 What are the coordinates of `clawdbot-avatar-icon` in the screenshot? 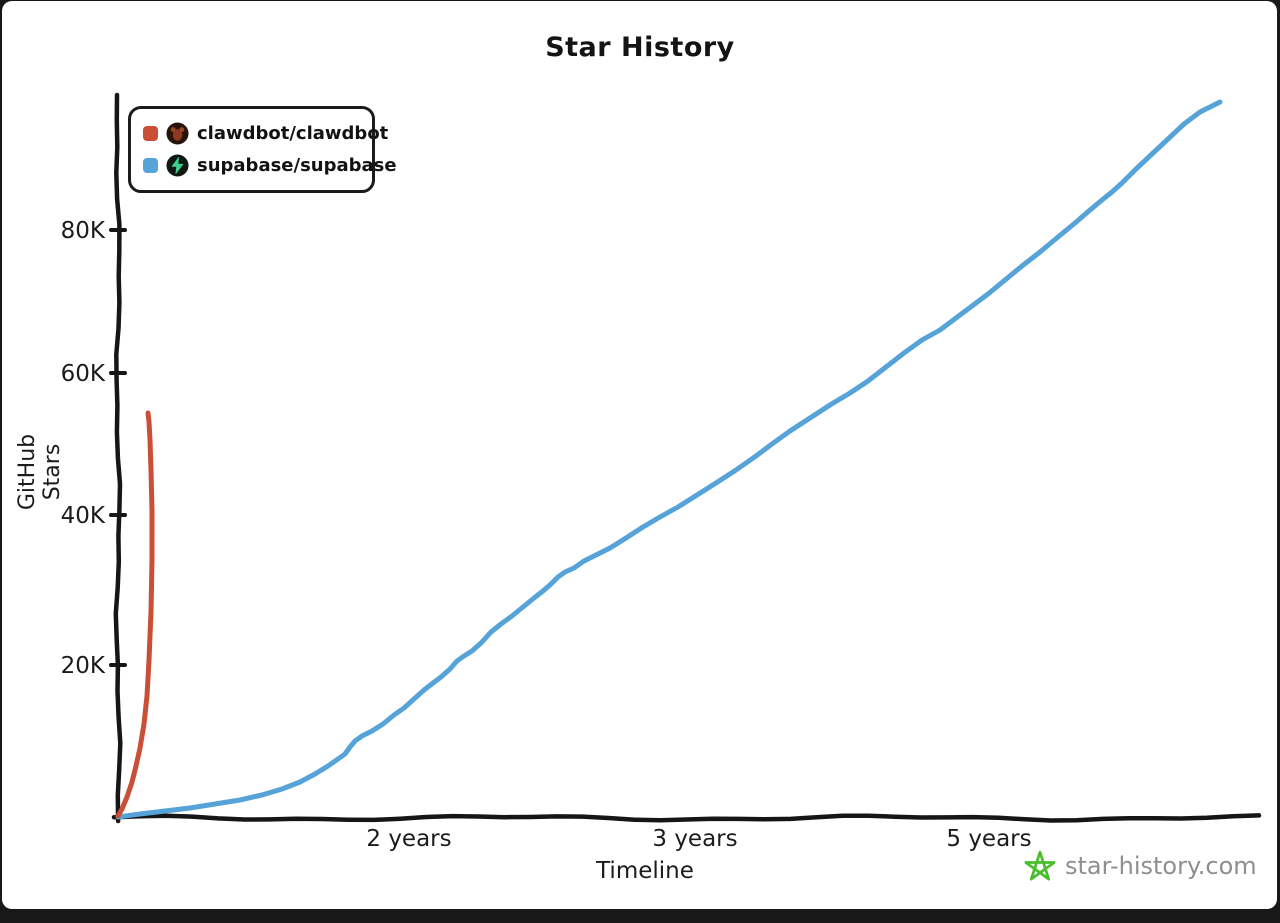 It's located at (177, 133).